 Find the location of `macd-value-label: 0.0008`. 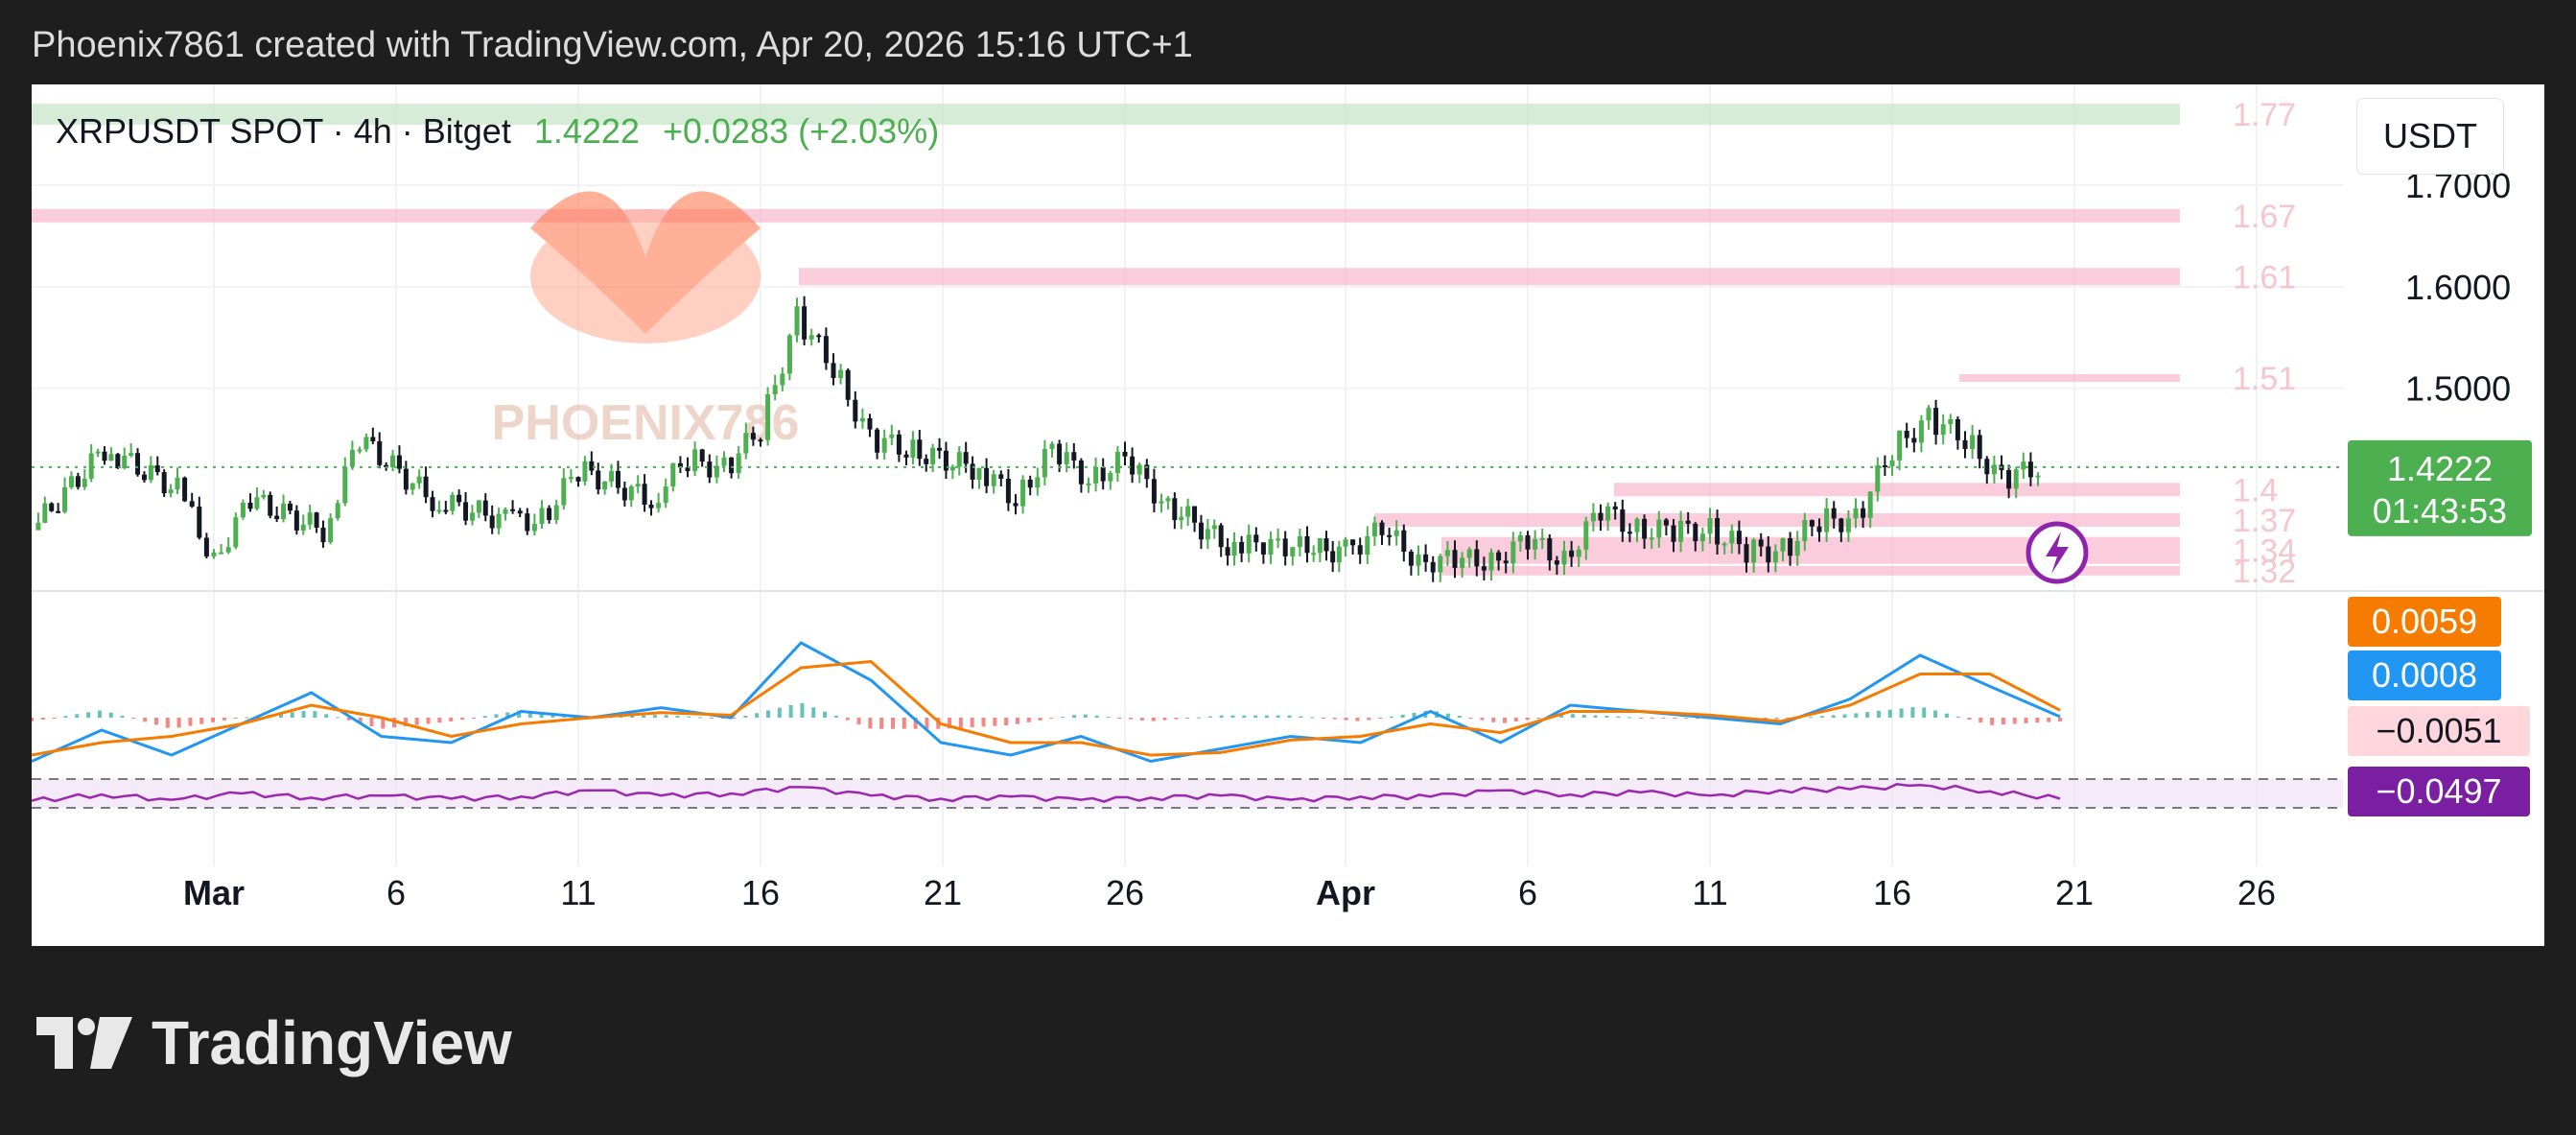

macd-value-label: 0.0008 is located at coordinates (2424, 675).